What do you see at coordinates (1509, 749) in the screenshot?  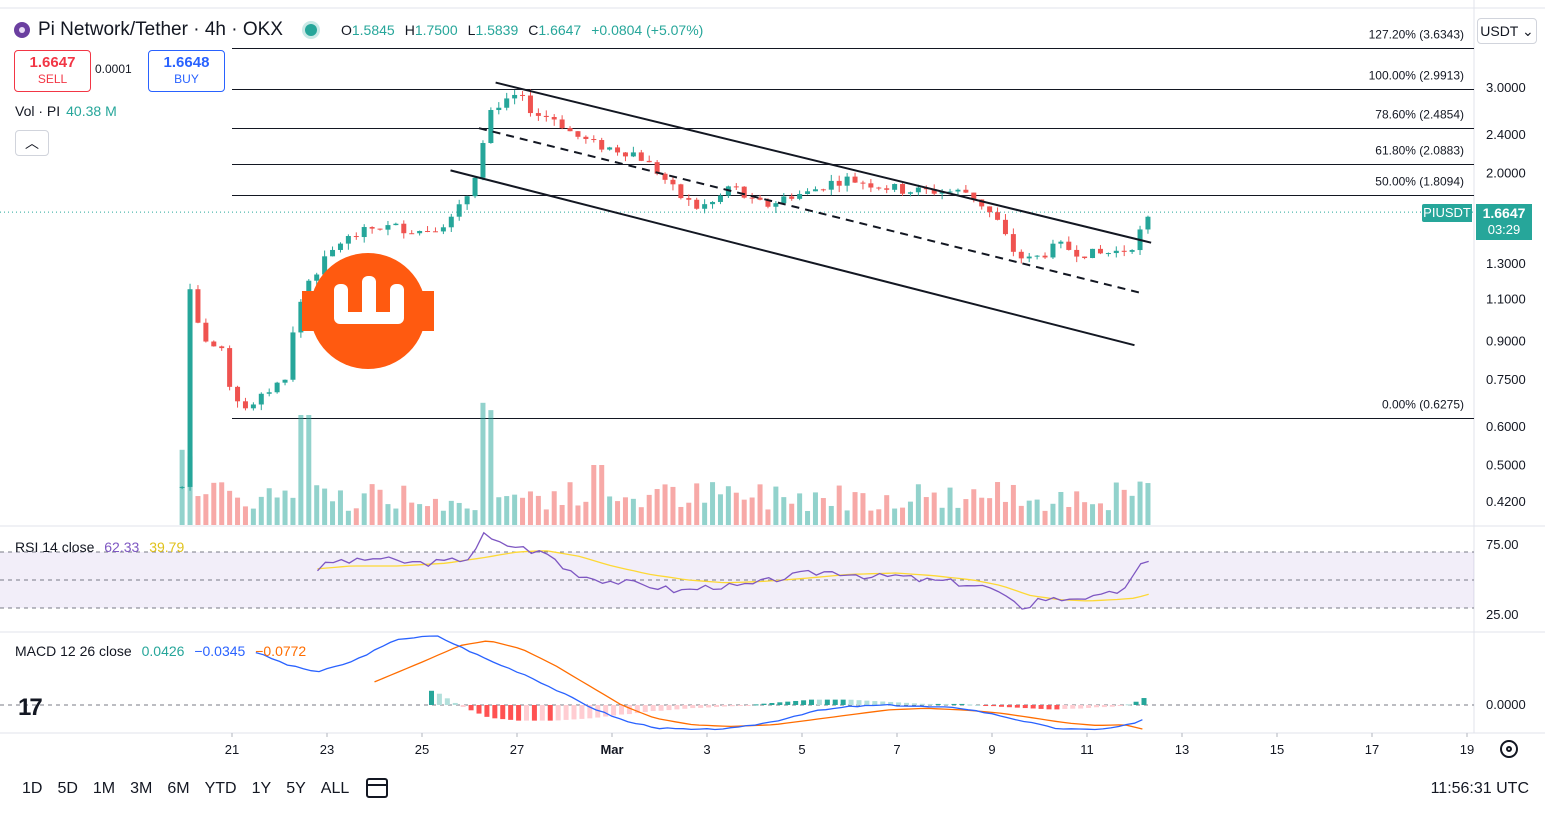 I see `gear-icon` at bounding box center [1509, 749].